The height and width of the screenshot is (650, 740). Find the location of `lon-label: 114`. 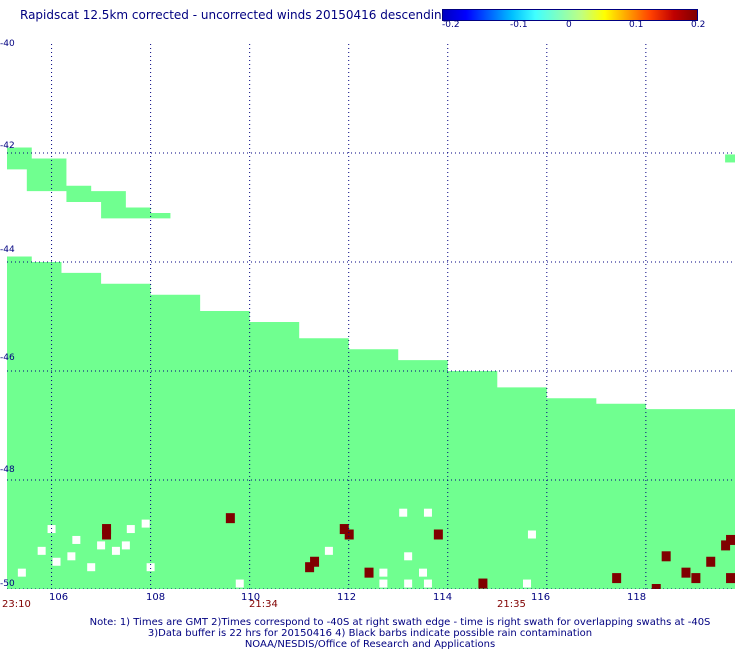

lon-label: 114 is located at coordinates (443, 597).